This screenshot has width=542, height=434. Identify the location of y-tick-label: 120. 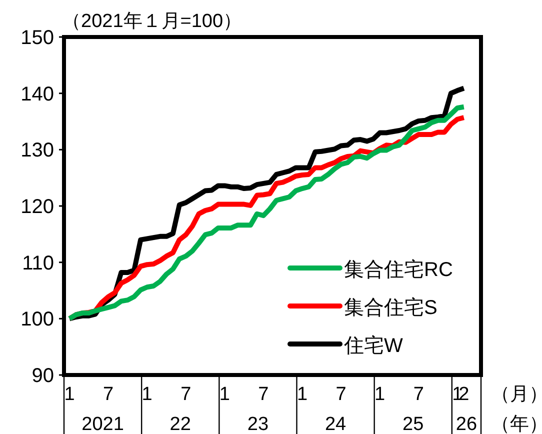
(37, 207).